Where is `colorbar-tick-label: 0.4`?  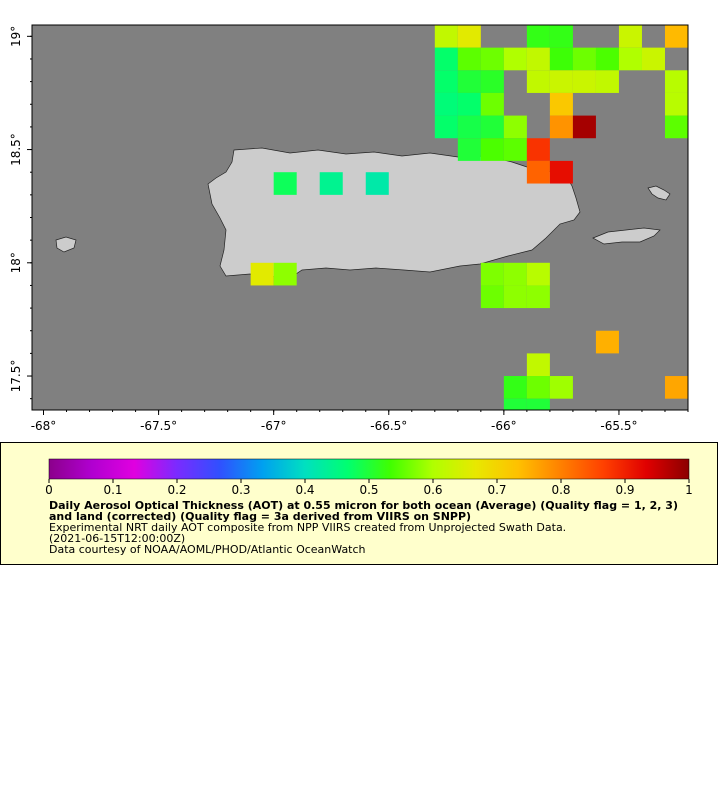 colorbar-tick-label: 0.4 is located at coordinates (304, 490).